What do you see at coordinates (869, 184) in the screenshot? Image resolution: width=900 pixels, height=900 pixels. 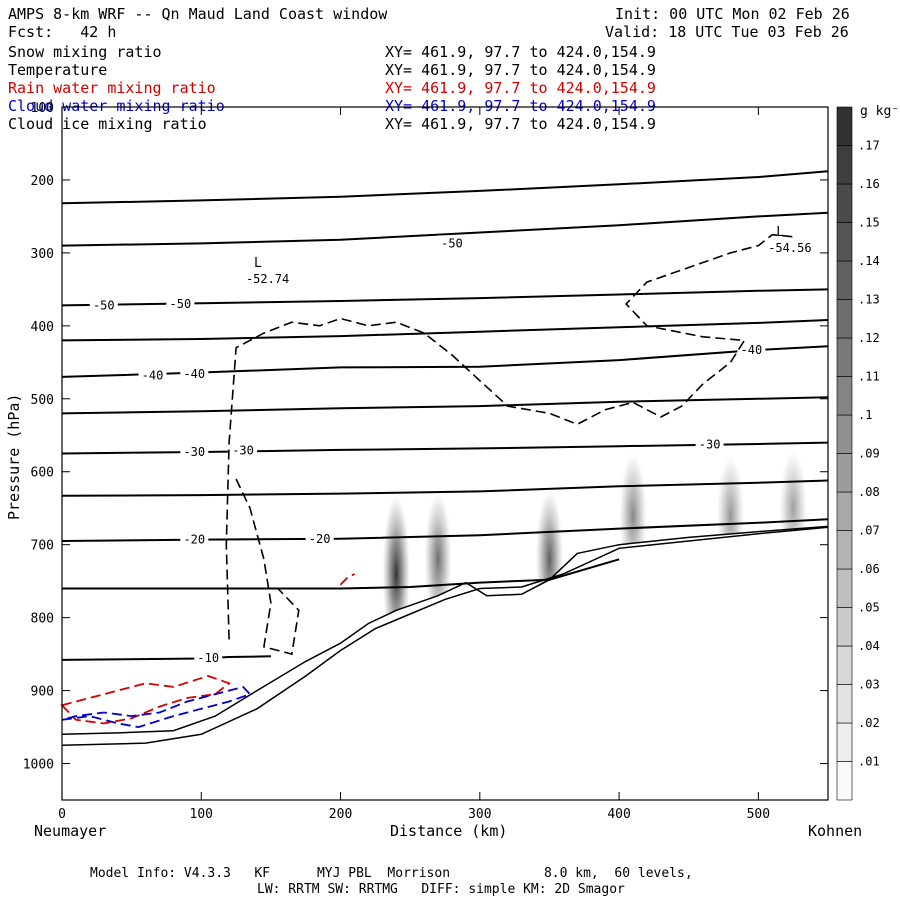 I see `colorbar-tick-label-15: .16` at bounding box center [869, 184].